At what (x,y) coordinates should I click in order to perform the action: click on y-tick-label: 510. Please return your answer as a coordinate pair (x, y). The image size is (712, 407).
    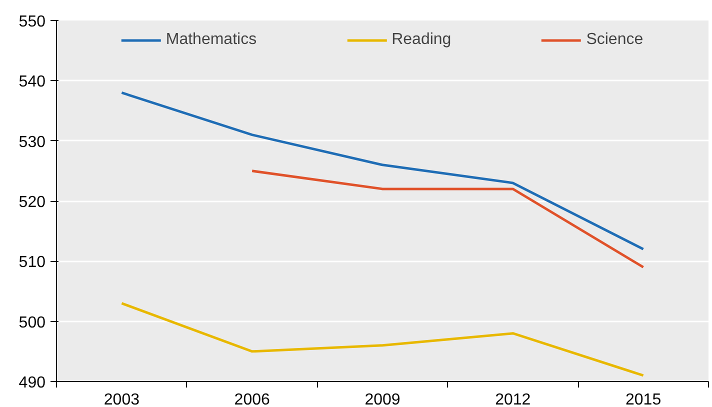
    Looking at the image, I should click on (32, 263).